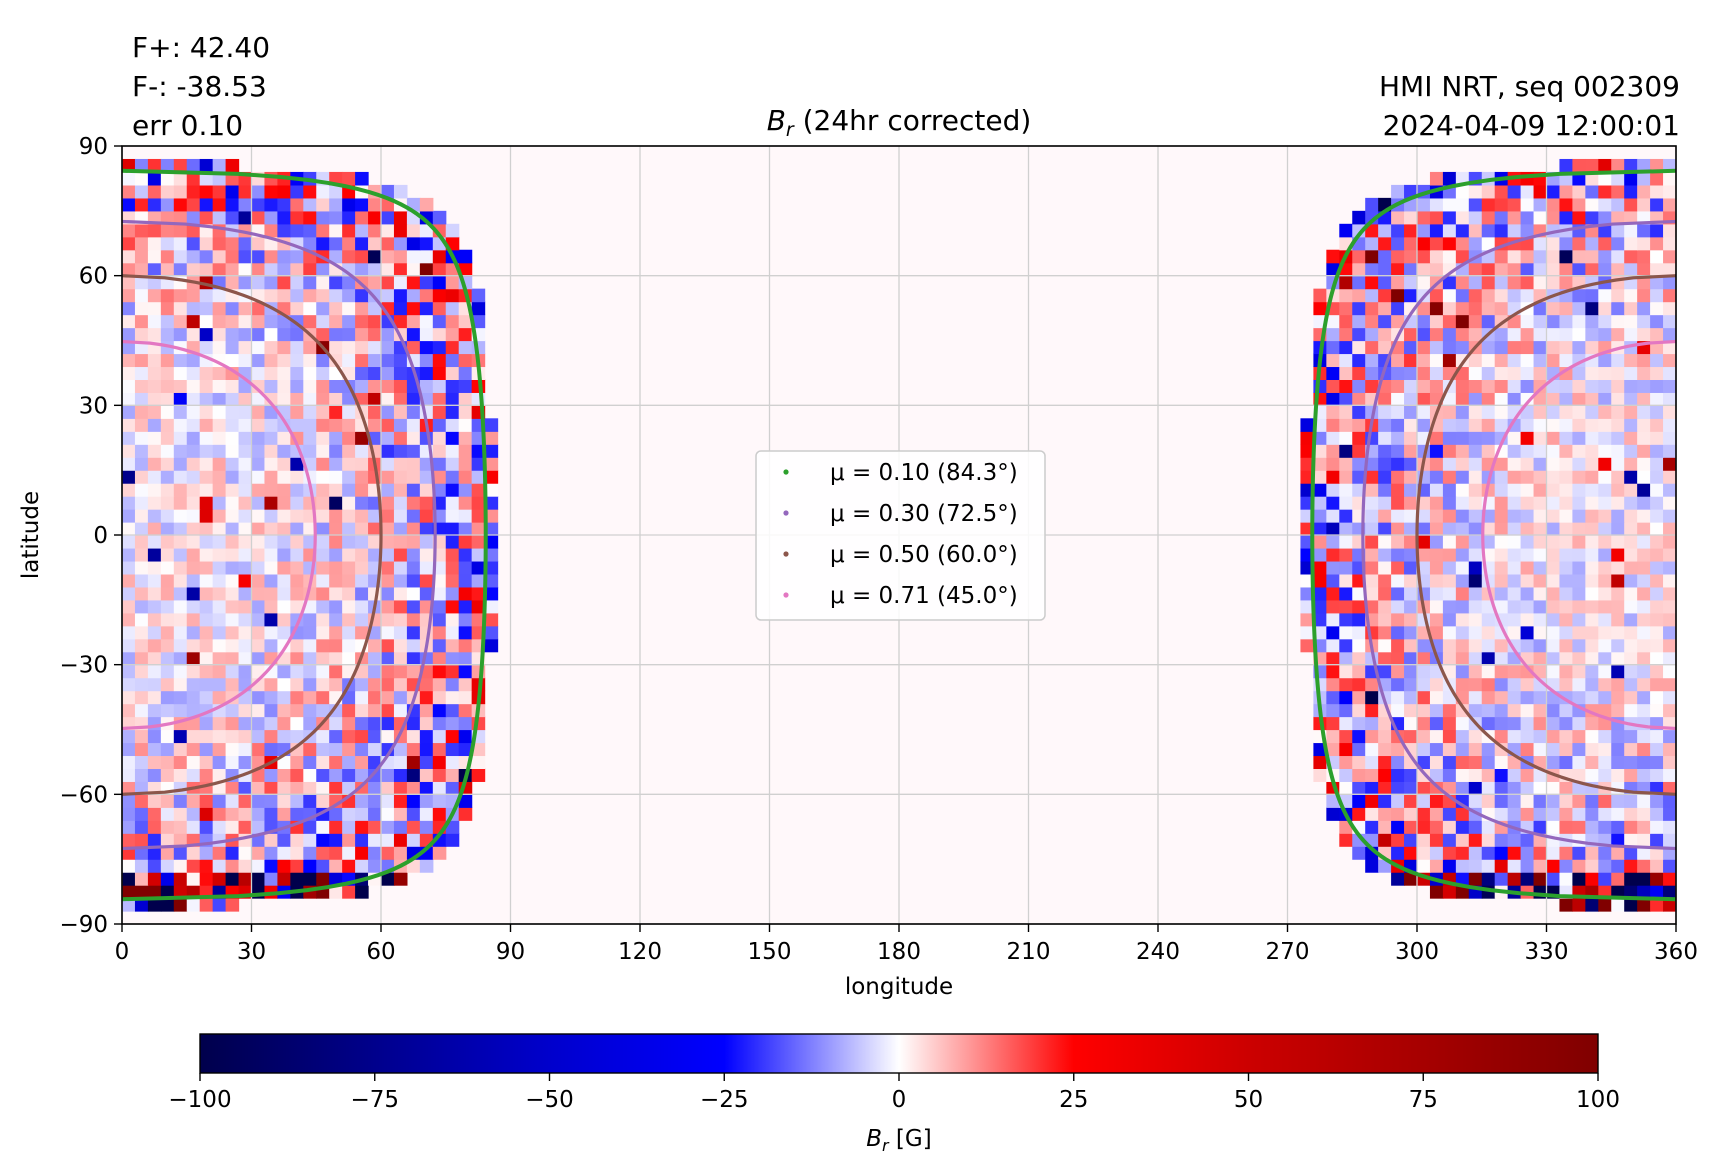 This screenshot has width=1728, height=1152. I want to click on colorbar-label: Br [G], so click(898, 1139).